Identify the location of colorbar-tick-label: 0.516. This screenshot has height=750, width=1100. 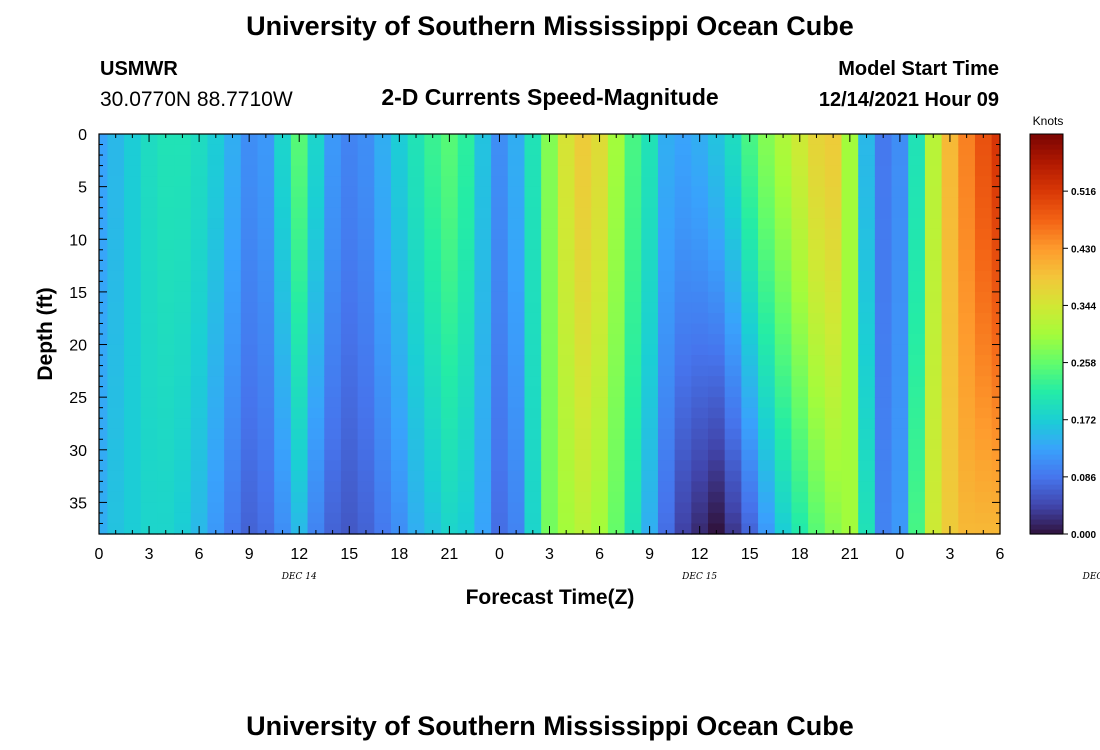
(1083, 192).